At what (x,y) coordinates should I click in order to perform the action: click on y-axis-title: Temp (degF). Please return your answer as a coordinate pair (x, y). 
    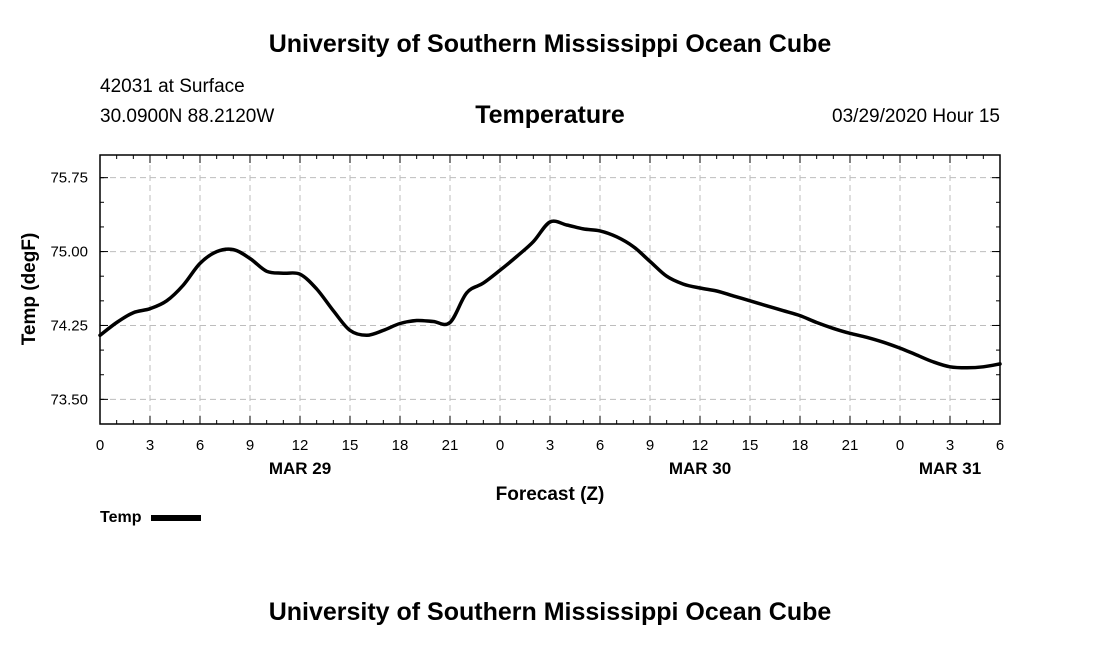
    Looking at the image, I should click on (29, 289).